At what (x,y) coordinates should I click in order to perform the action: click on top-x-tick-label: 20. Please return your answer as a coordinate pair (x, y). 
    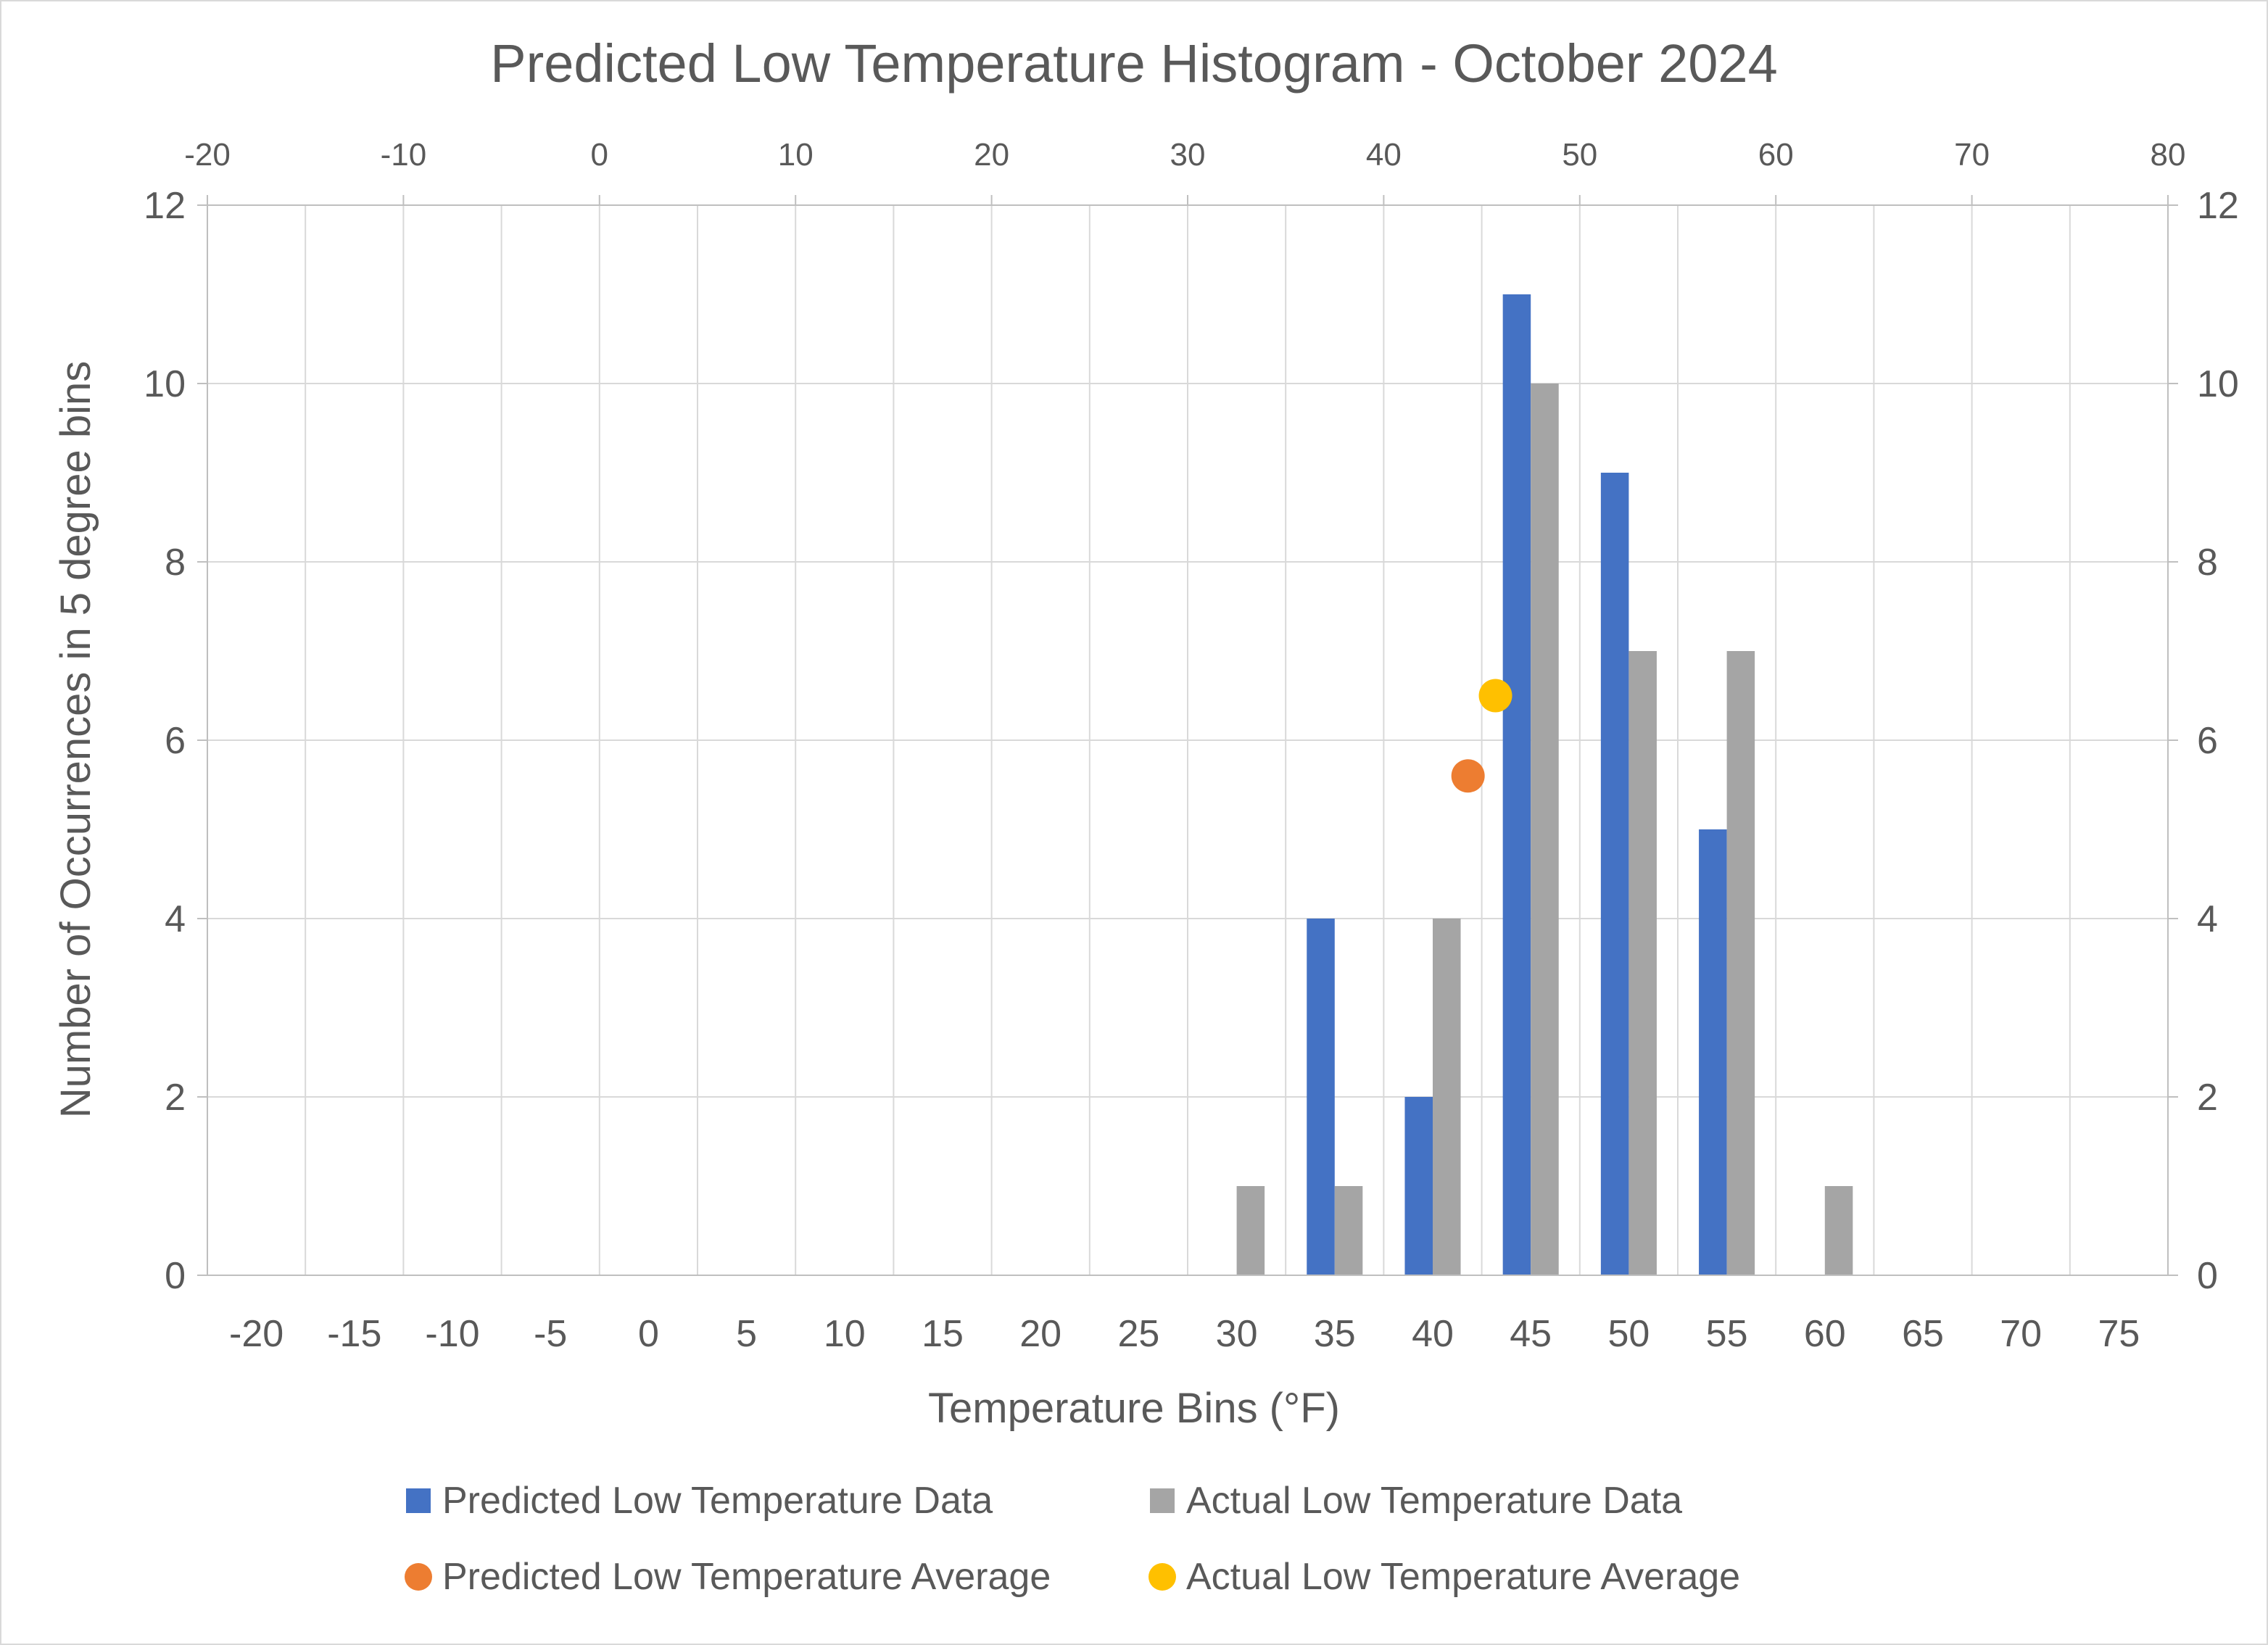
    Looking at the image, I should click on (991, 155).